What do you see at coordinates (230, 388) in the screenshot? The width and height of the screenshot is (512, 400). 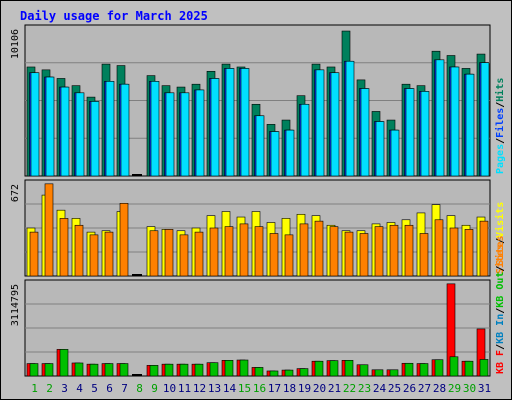 I see `day-label: 14` at bounding box center [230, 388].